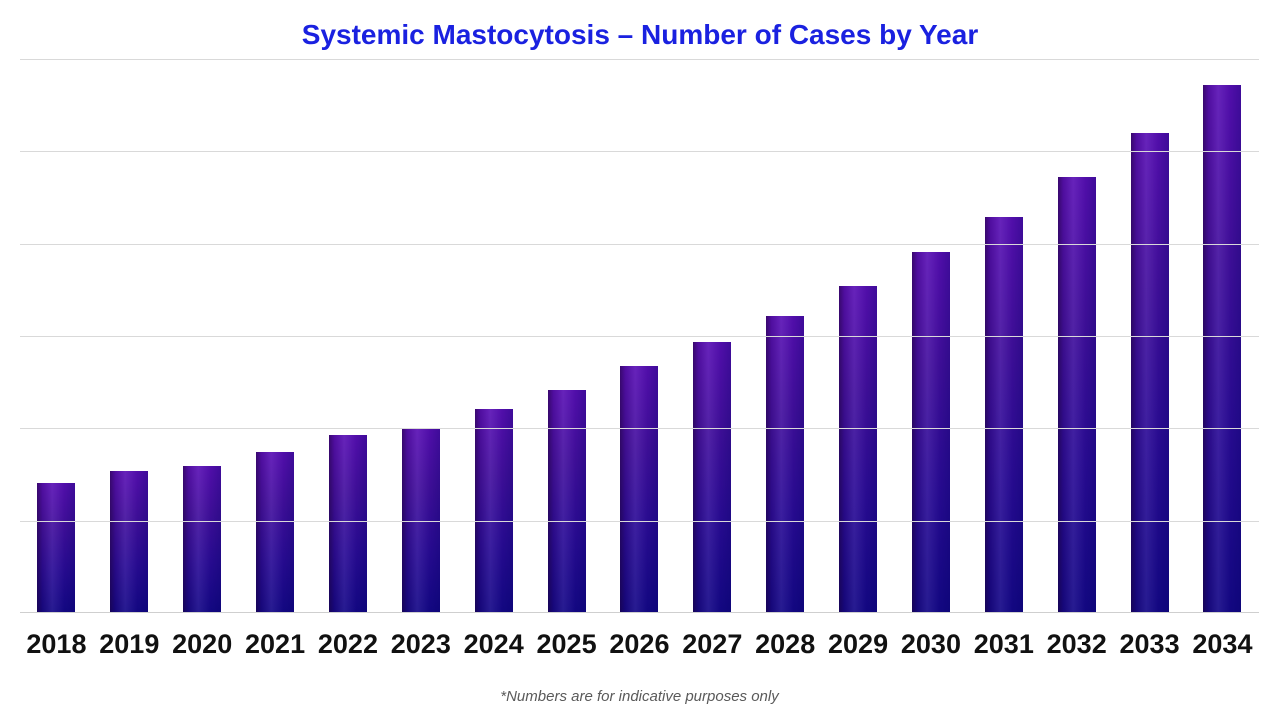 This screenshot has width=1280, height=720. I want to click on x-axis-label-2032: 2032, so click(1076, 644).